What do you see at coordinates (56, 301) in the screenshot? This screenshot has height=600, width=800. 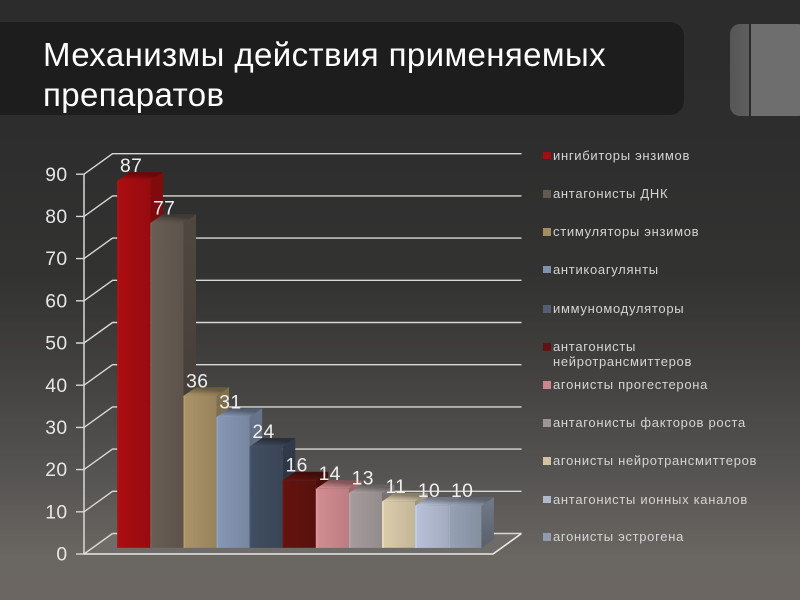 I see `svg-text: 60` at bounding box center [56, 301].